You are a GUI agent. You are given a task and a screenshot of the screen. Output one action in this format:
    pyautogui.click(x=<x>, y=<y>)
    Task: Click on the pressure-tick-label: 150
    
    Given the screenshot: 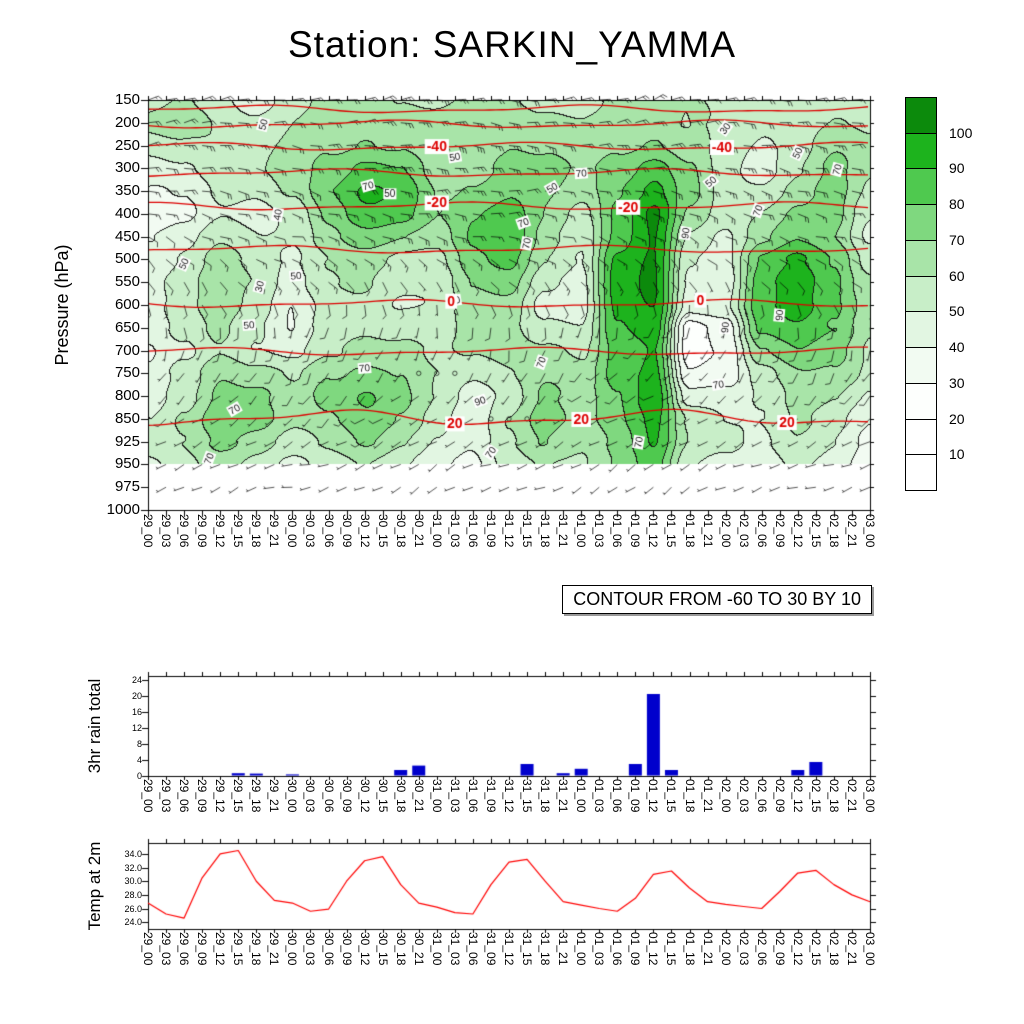 What is the action you would take?
    pyautogui.click(x=127, y=99)
    